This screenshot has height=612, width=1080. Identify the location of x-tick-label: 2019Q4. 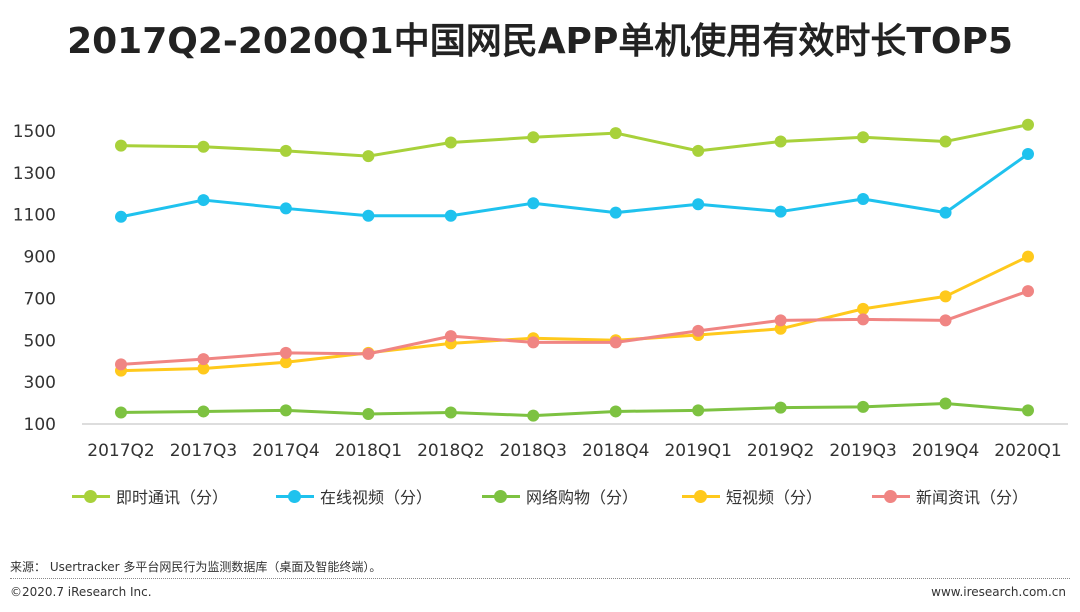
(945, 451).